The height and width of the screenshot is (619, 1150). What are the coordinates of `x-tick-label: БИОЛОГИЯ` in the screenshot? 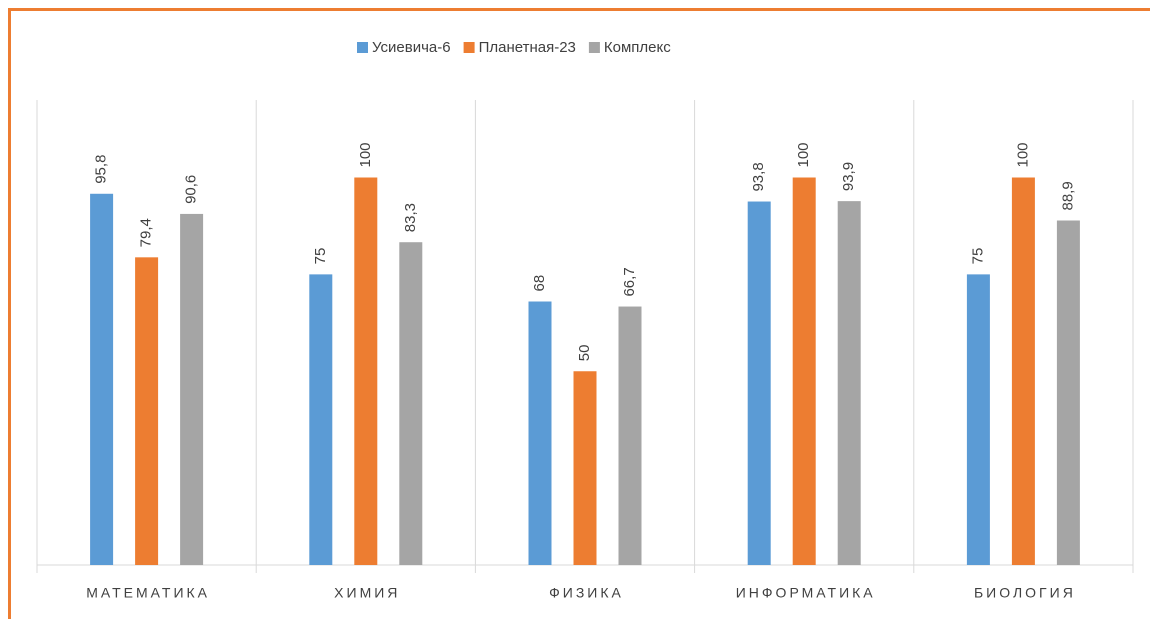 It's located at (1025, 593).